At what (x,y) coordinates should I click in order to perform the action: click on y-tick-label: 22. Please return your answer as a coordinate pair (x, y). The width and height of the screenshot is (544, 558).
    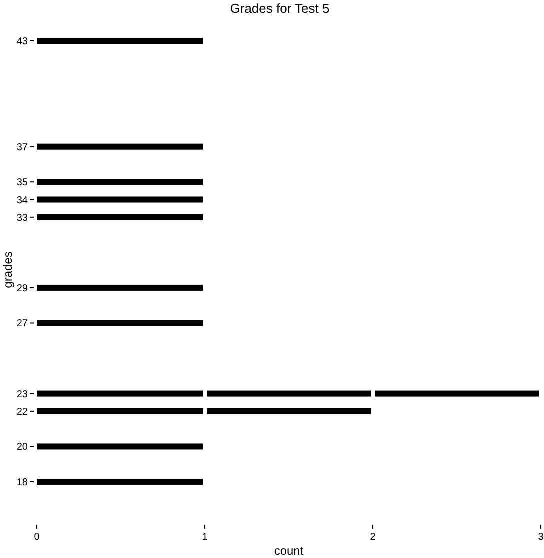
    Looking at the image, I should click on (22, 412).